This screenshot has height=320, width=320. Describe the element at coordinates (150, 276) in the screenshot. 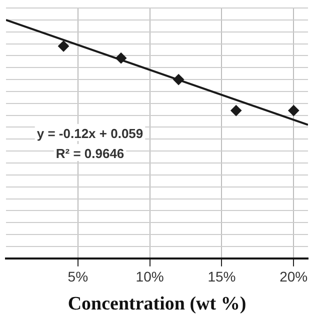

I see `x-tick-label: 10%` at that location.